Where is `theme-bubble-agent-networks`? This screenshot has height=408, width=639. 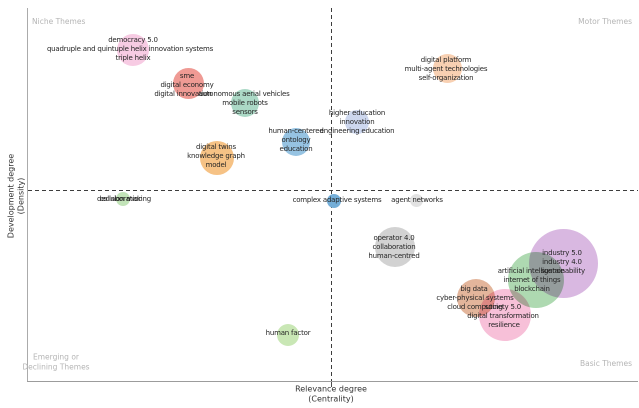 theme-bubble-agent-networks is located at coordinates (416, 200).